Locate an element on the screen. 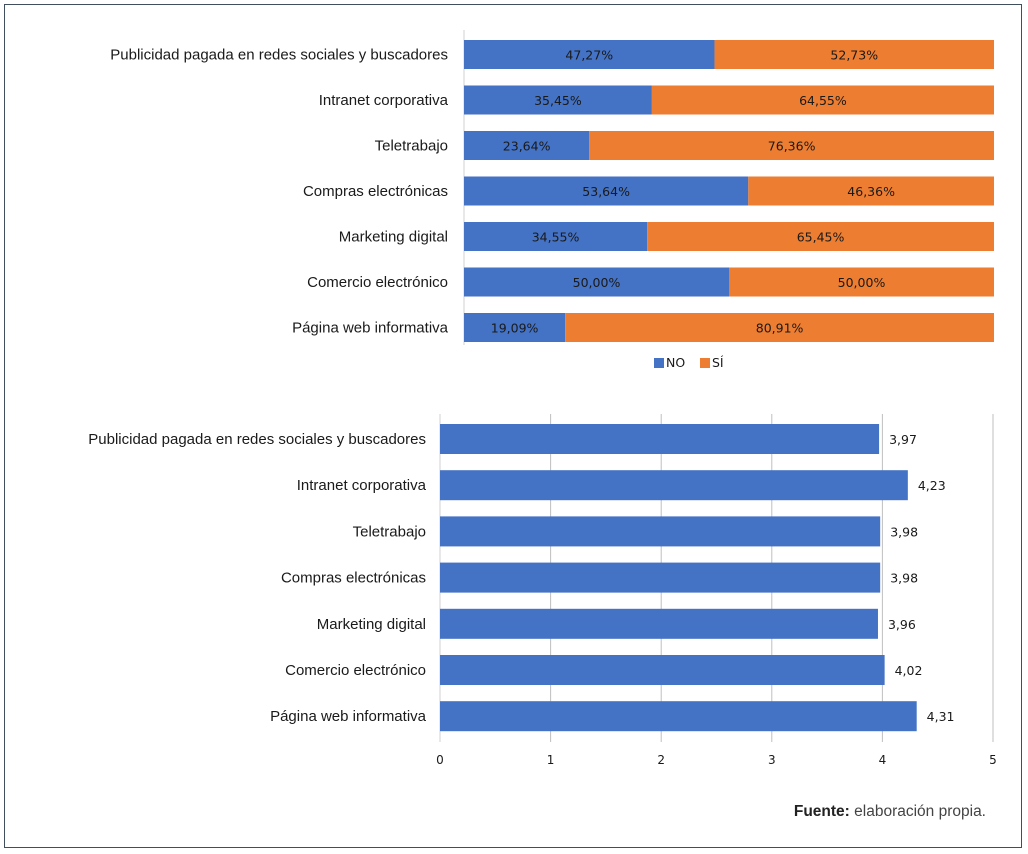 Image resolution: width=1028 pixels, height=854 pixels. x-tick-label: 3 is located at coordinates (772, 760).